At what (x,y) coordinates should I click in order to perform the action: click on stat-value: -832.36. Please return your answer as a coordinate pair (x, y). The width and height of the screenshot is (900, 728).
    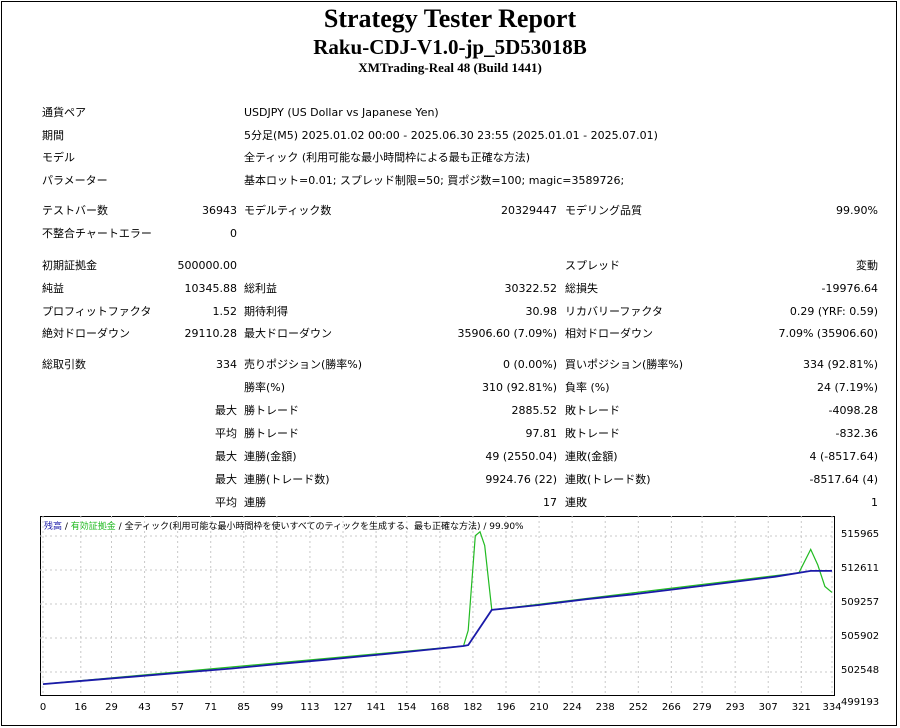
    Looking at the image, I should click on (856, 433).